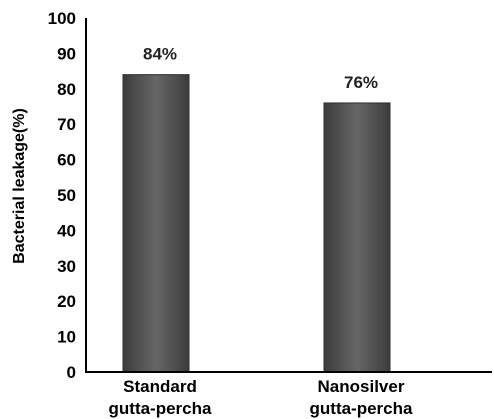 Image resolution: width=494 pixels, height=419 pixels. I want to click on data-labels: 84% 76%, so click(260, 68).